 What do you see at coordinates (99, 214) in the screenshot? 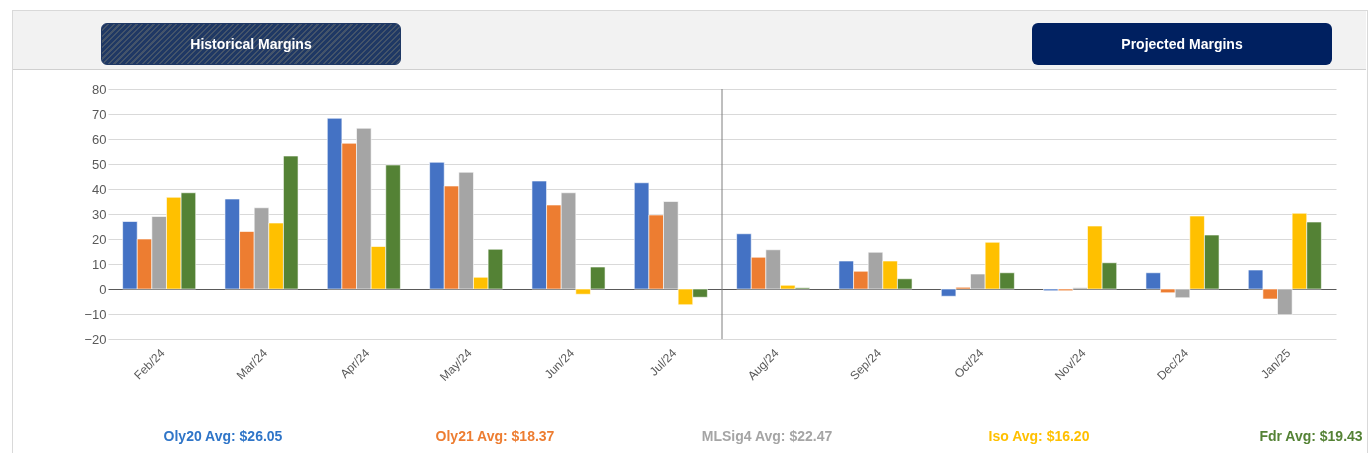
I see `y-tick-label: 30` at bounding box center [99, 214].